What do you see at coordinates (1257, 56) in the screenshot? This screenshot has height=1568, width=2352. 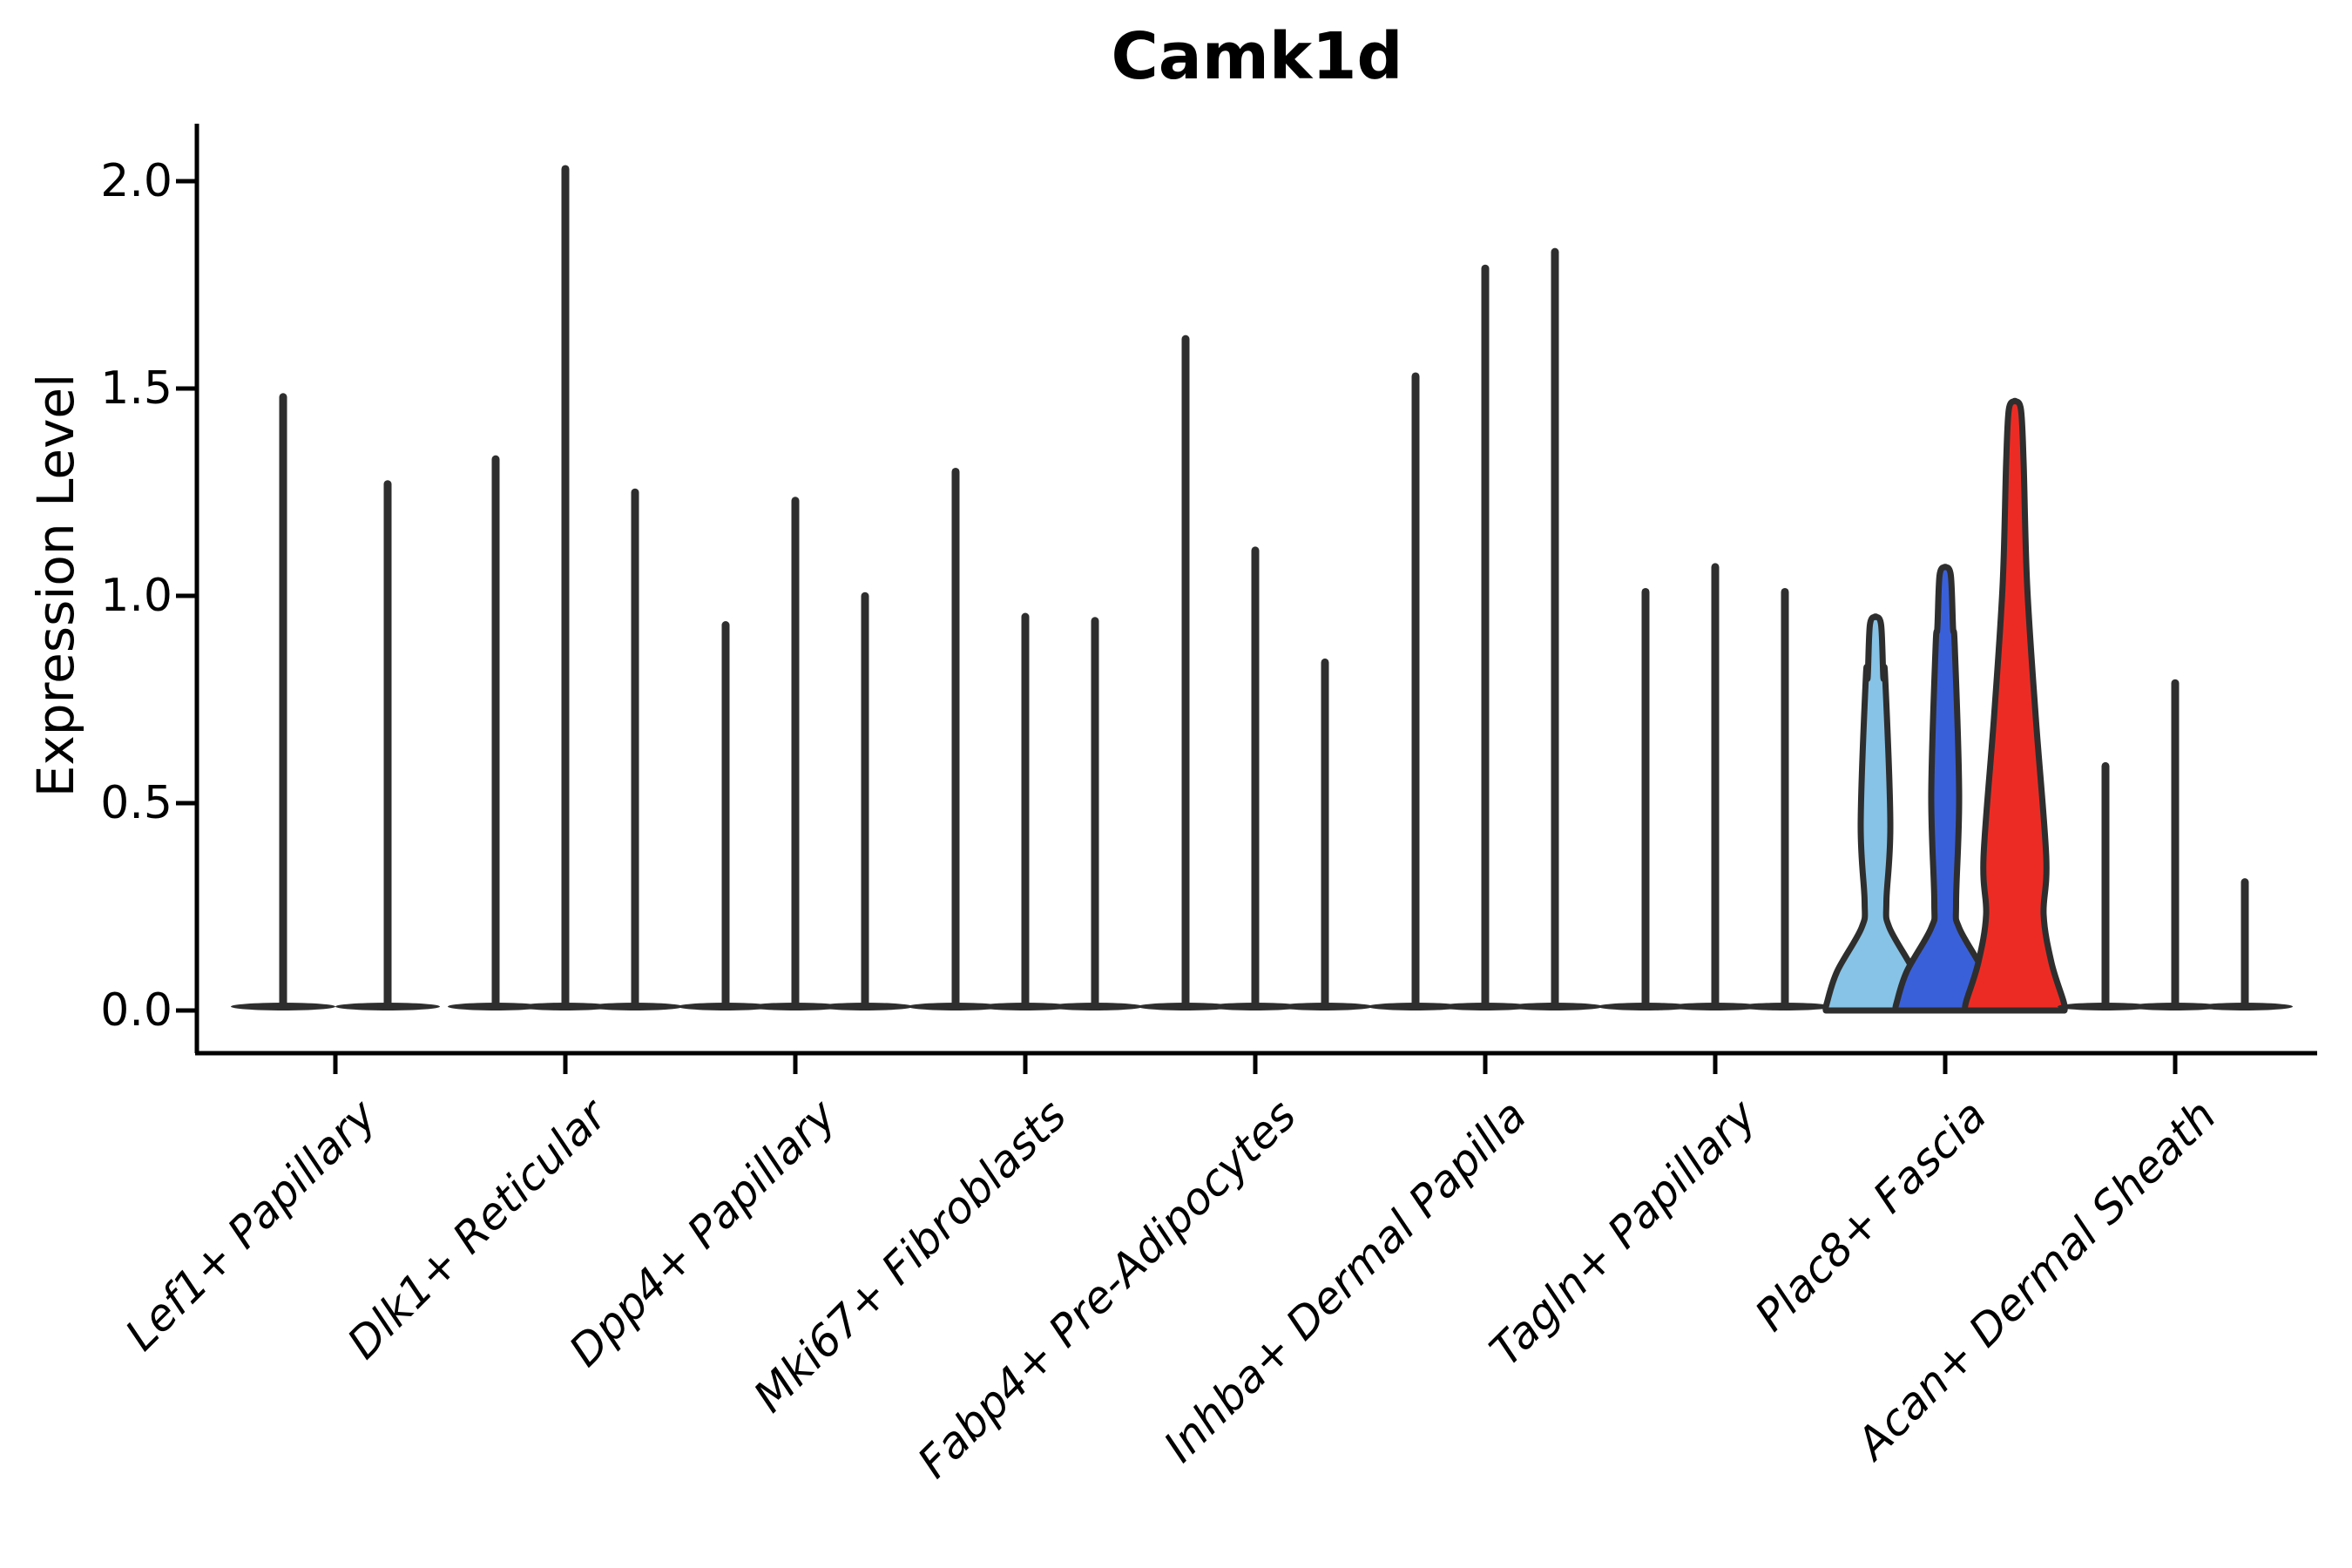 I see `chart-title: Camk1d` at bounding box center [1257, 56].